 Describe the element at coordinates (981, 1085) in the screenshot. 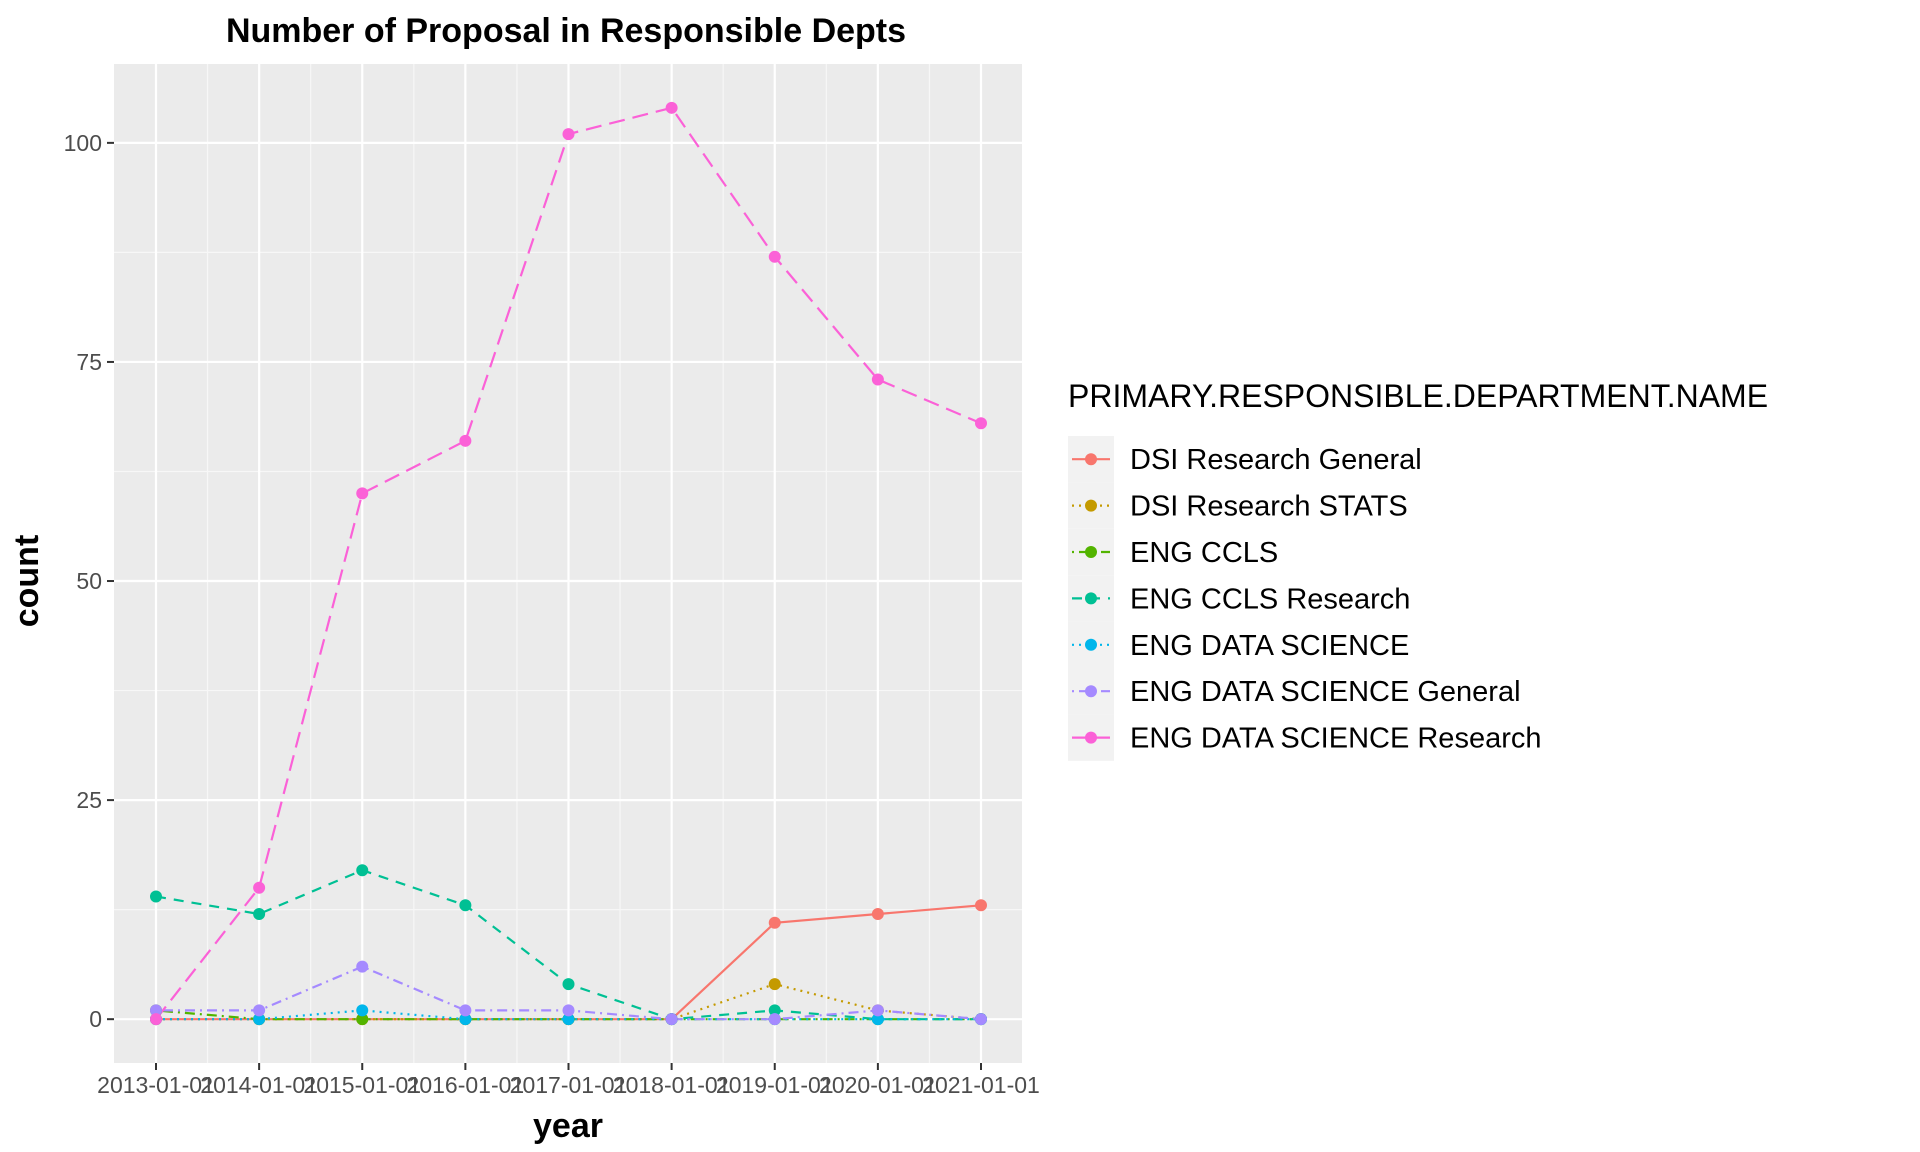

I see `x-tick-label: 2021-01-01` at that location.